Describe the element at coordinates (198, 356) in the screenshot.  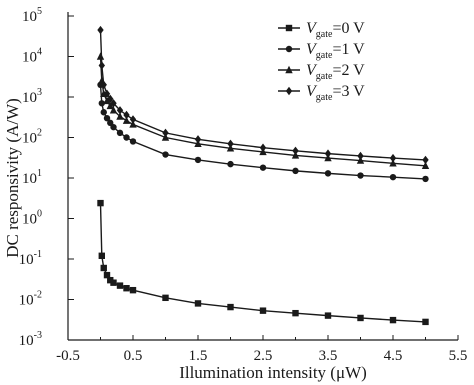
I see `x-tick-label: 1.5` at that location.